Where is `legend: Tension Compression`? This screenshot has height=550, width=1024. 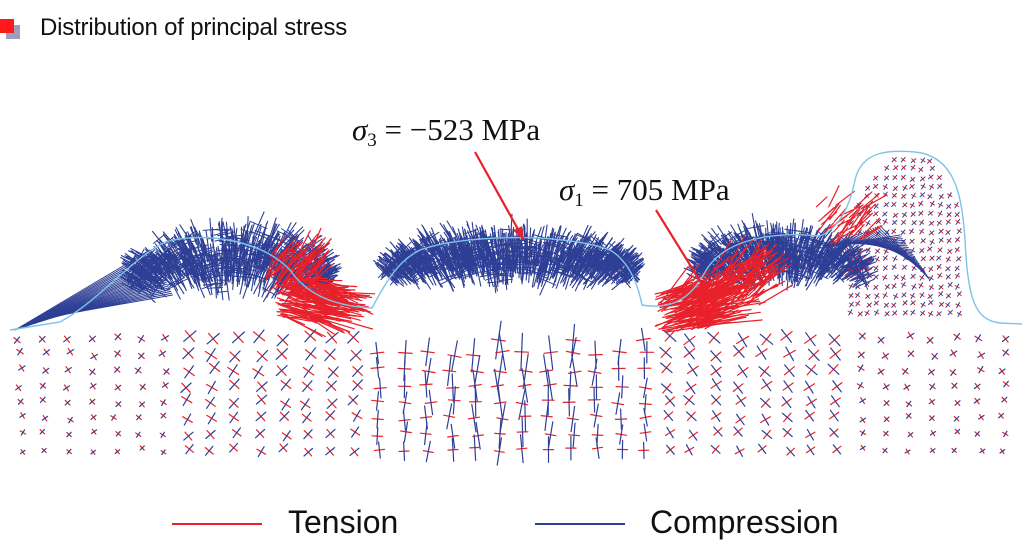
legend: Tension Compression is located at coordinates (512, 525).